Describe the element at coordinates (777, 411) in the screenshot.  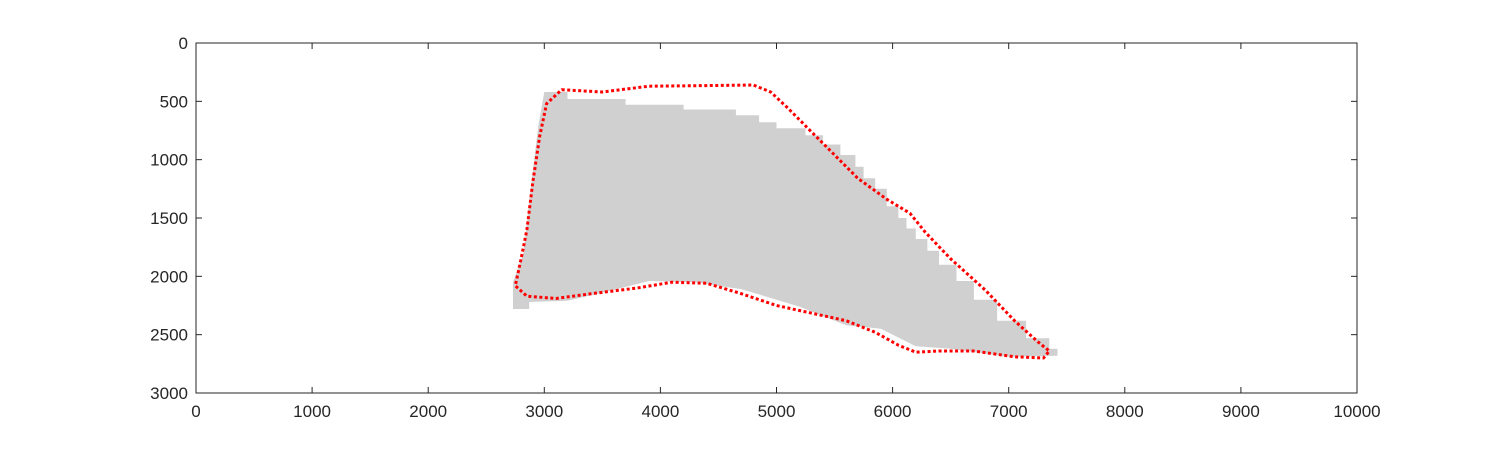
I see `x-tick-label: 5000` at that location.